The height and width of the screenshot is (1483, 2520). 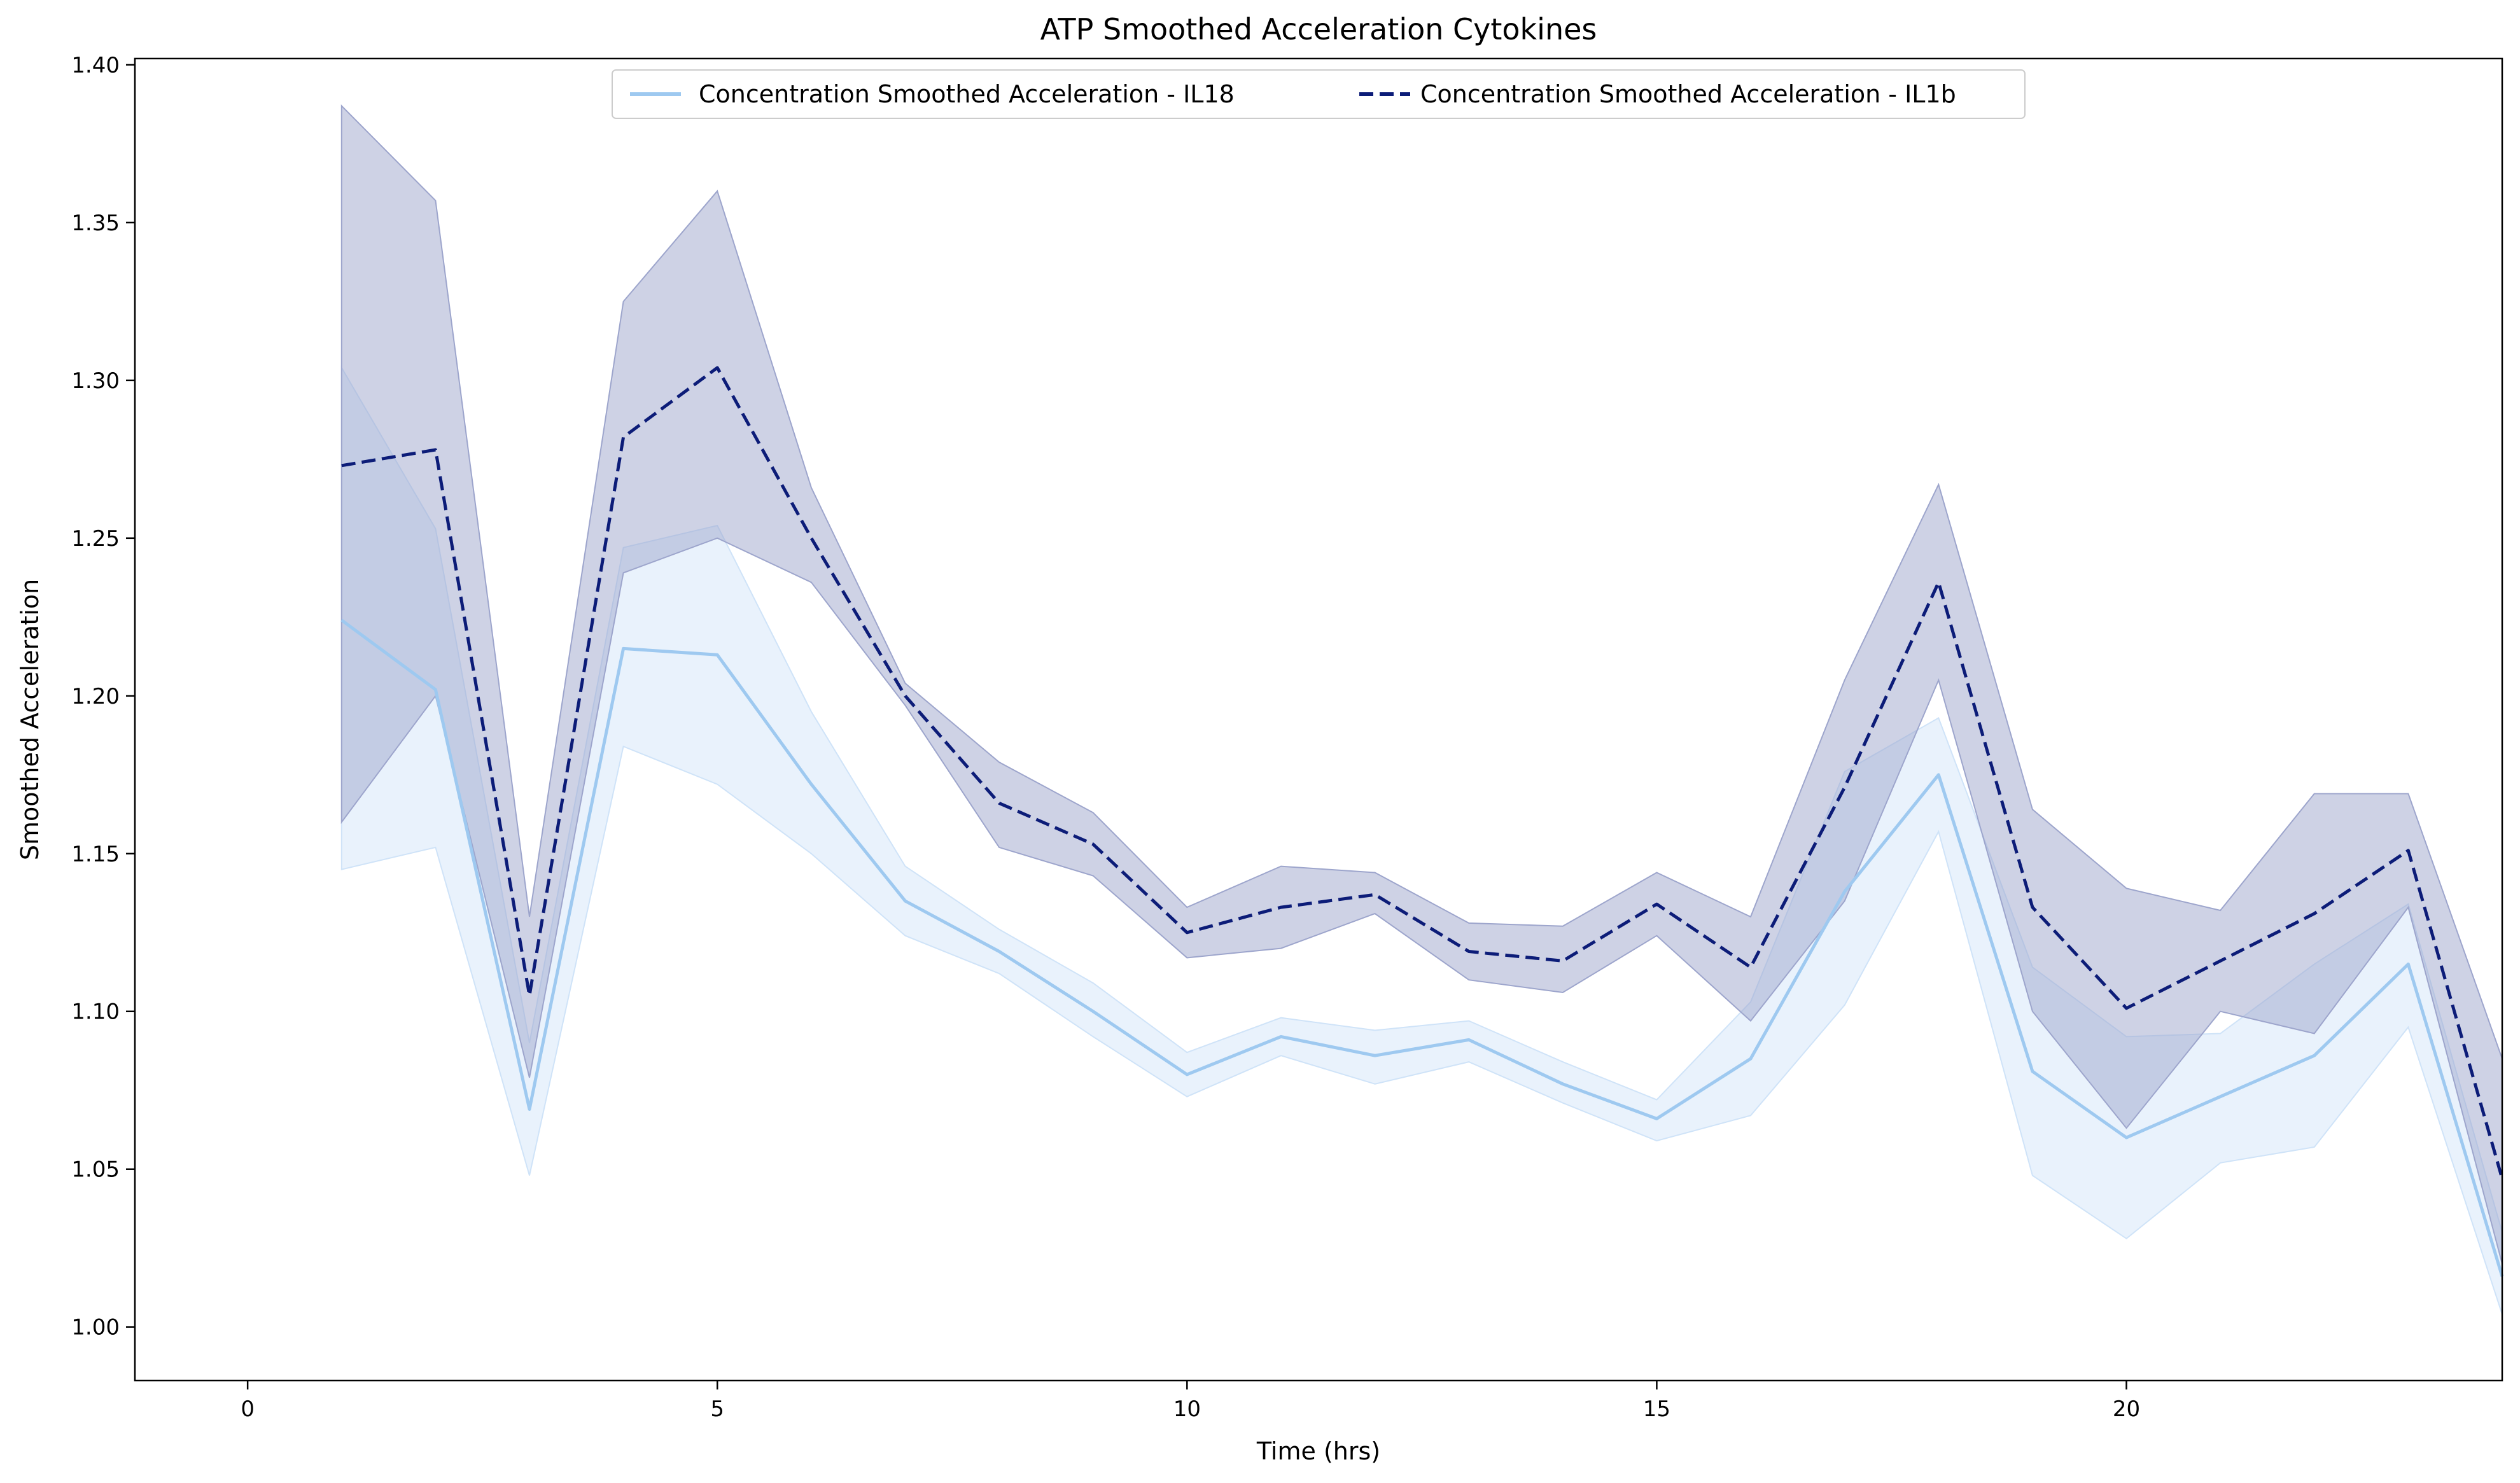 What do you see at coordinates (95, 223) in the screenshot?
I see `y-tick-label: 1.35` at bounding box center [95, 223].